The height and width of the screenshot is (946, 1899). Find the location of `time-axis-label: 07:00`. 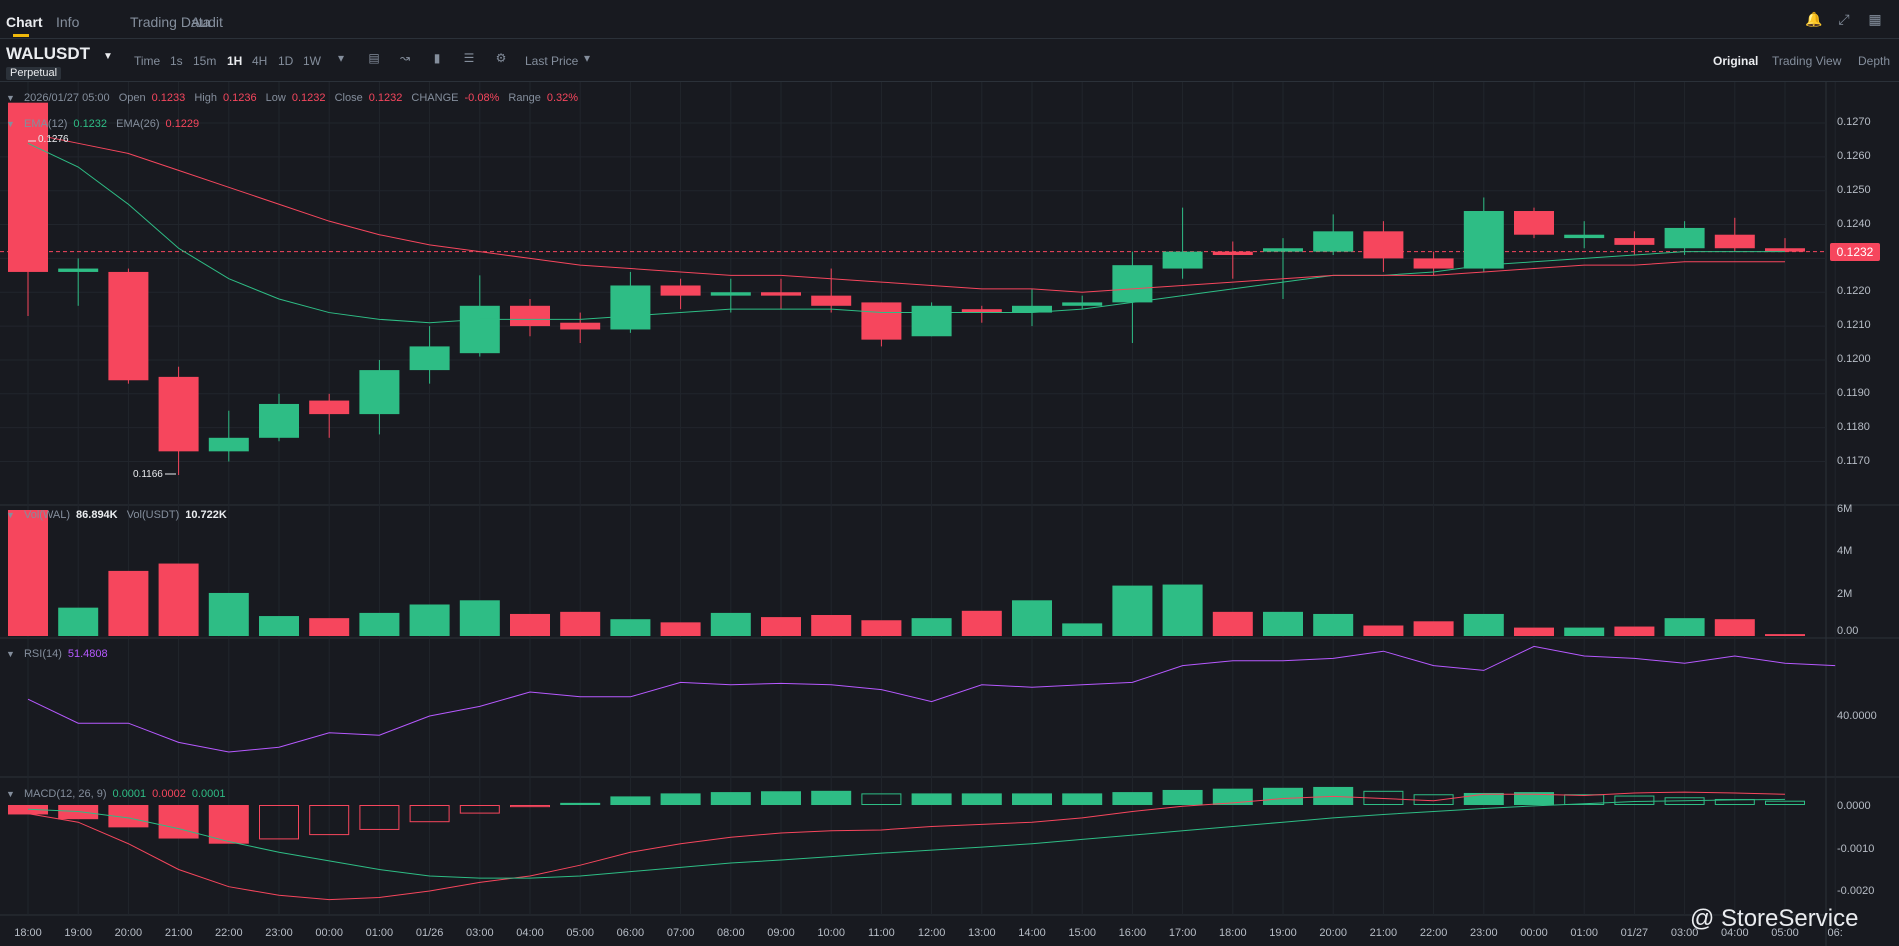

time-axis-label: 07:00 is located at coordinates (680, 933).